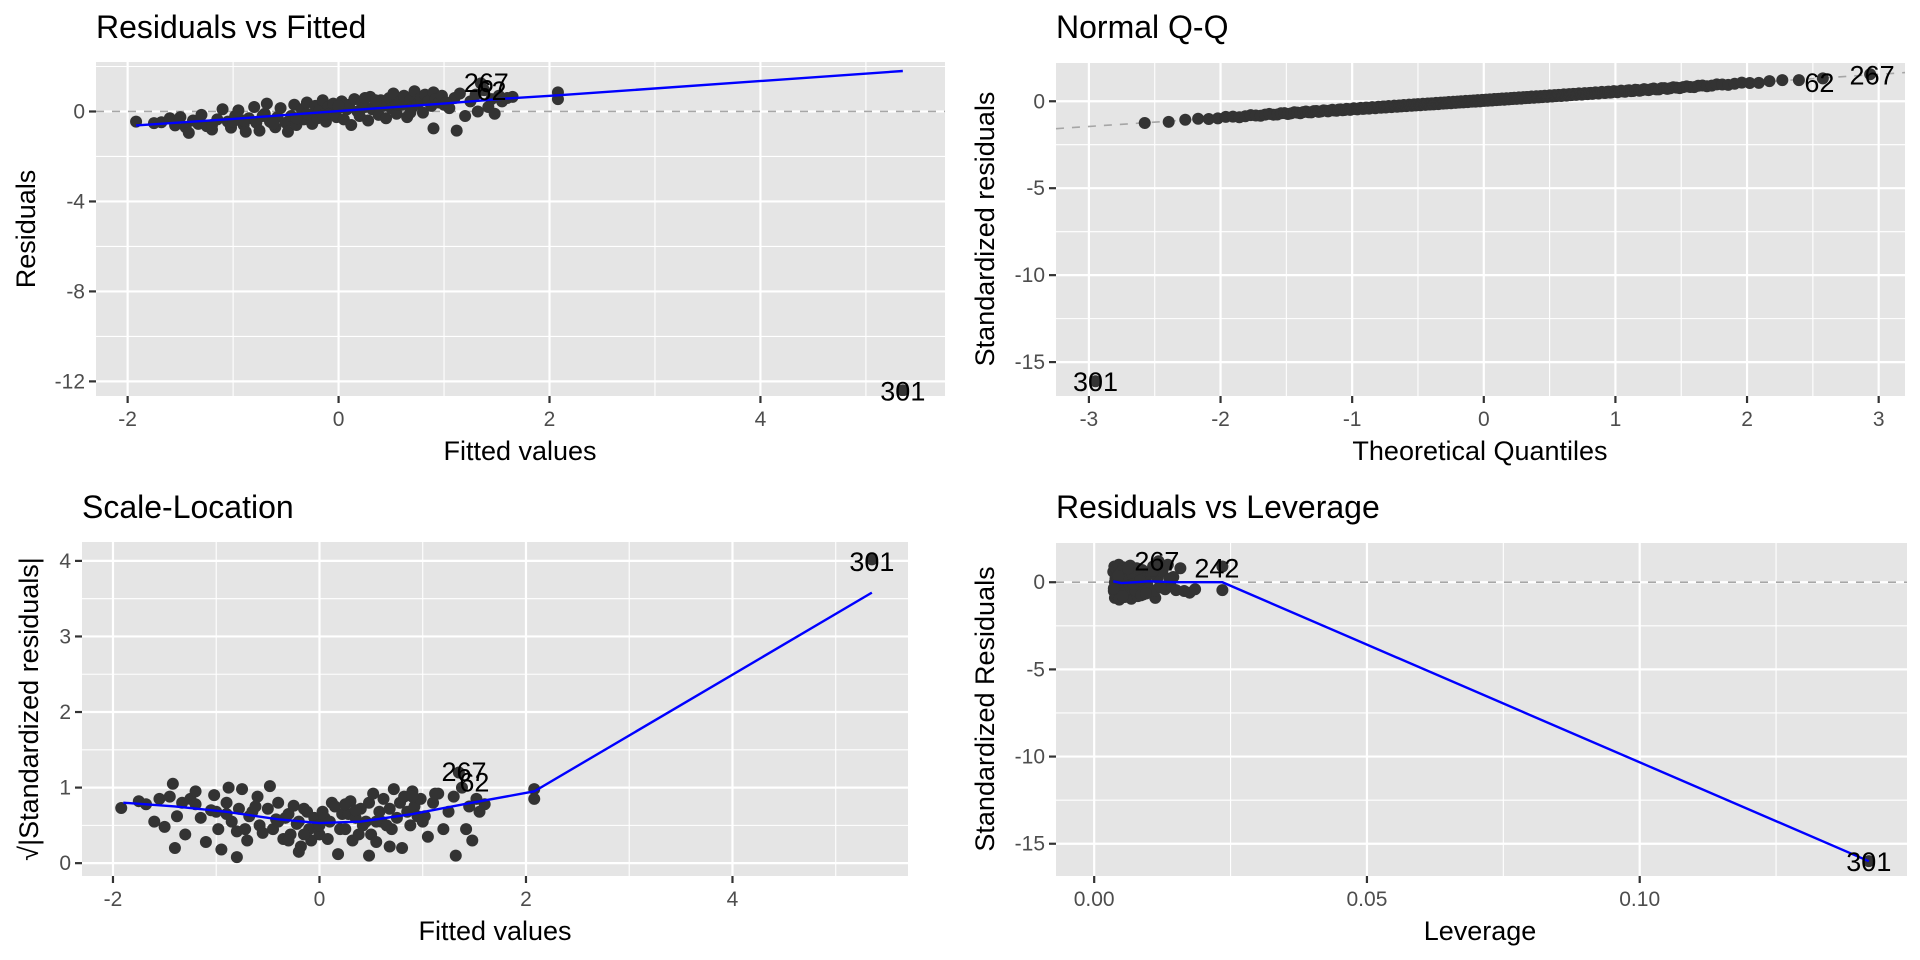  Describe the element at coordinates (550, 419) in the screenshot. I see `x-tick-label: 2` at that location.